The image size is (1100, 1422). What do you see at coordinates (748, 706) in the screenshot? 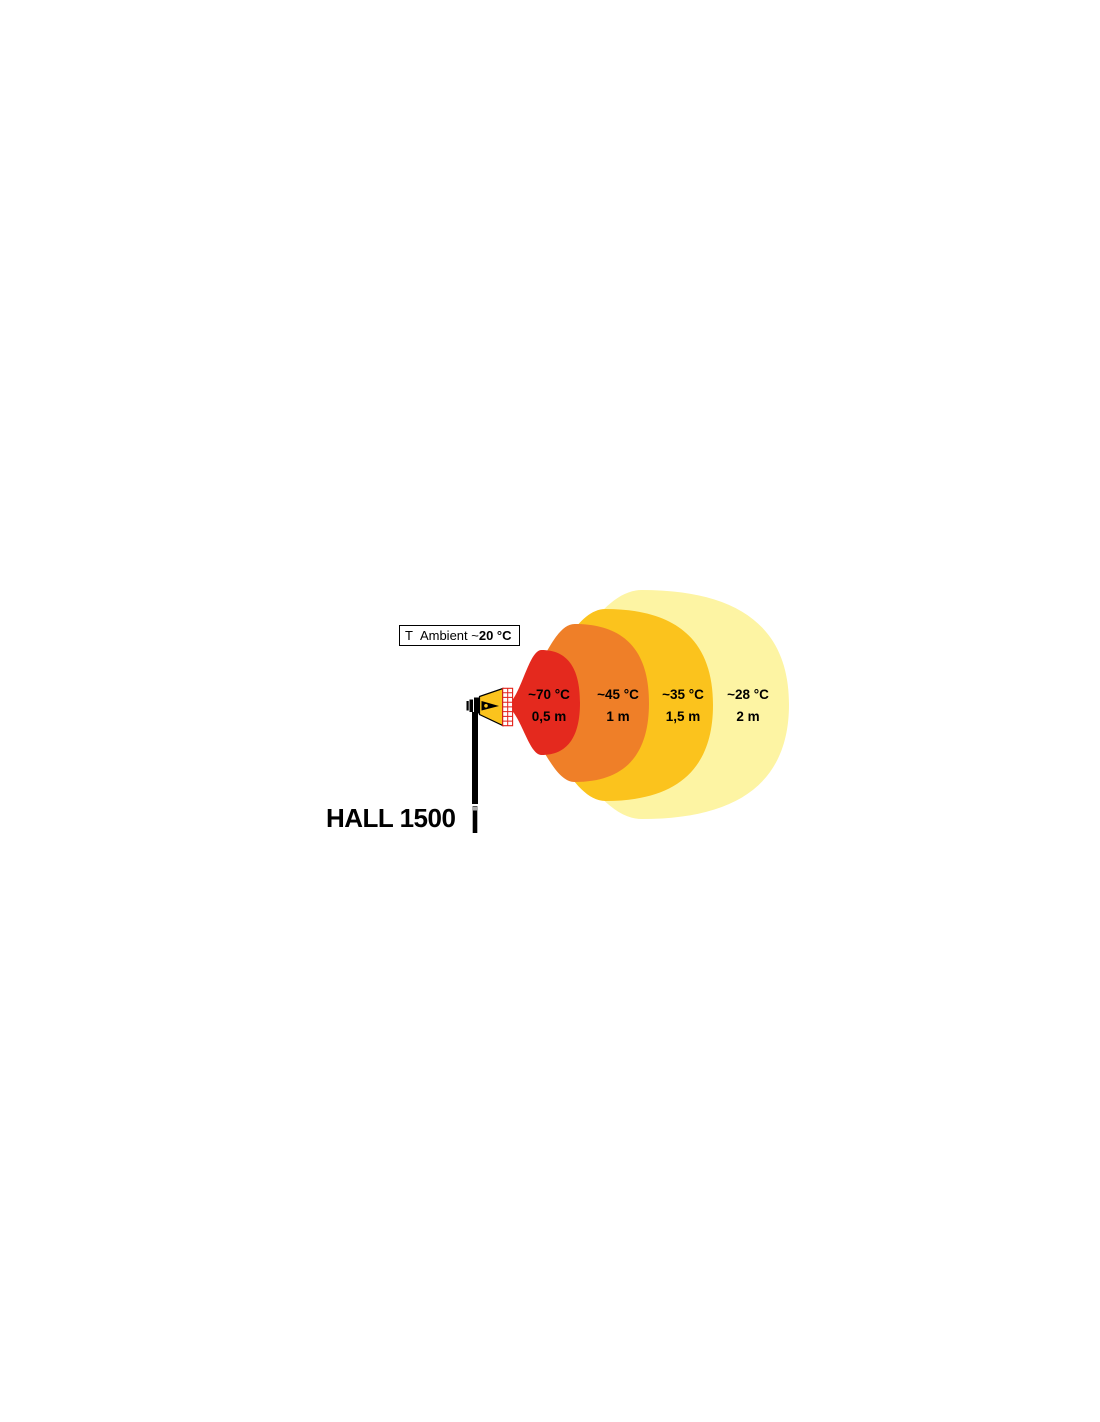
I see `zone-label-2m: ~28 °C 2 m` at bounding box center [748, 706].